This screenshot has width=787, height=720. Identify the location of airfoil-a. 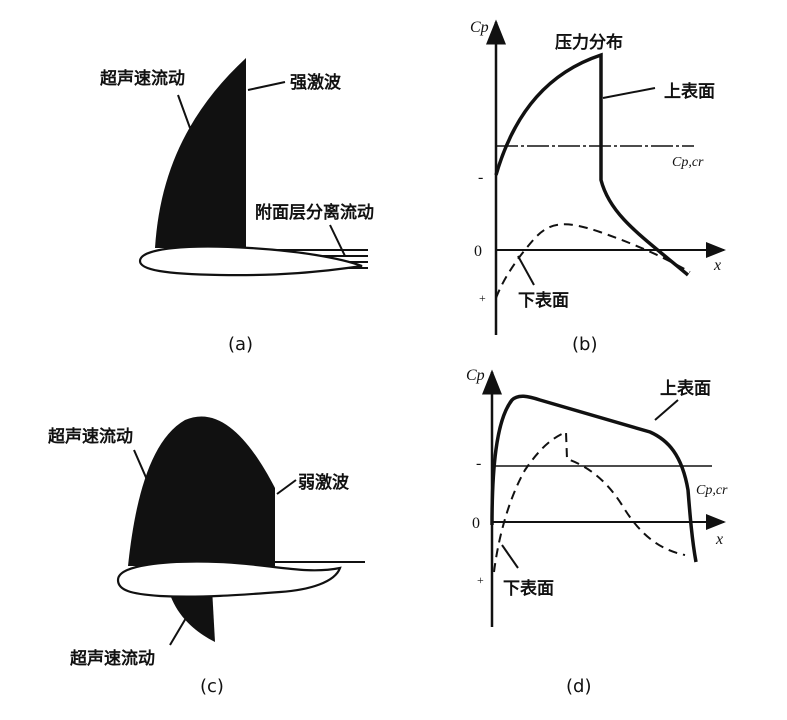
(250, 261).